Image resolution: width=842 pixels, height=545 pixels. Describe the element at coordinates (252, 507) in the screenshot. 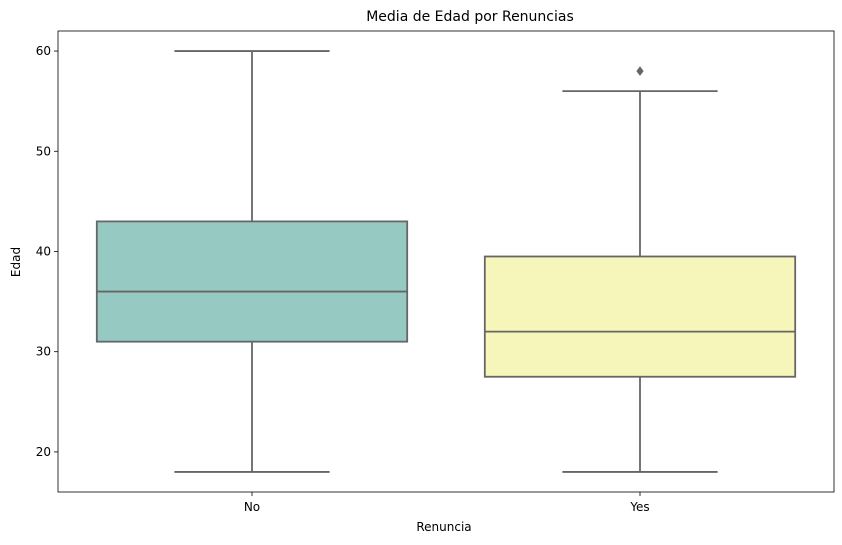

I see `x-tick-label-no: No` at that location.